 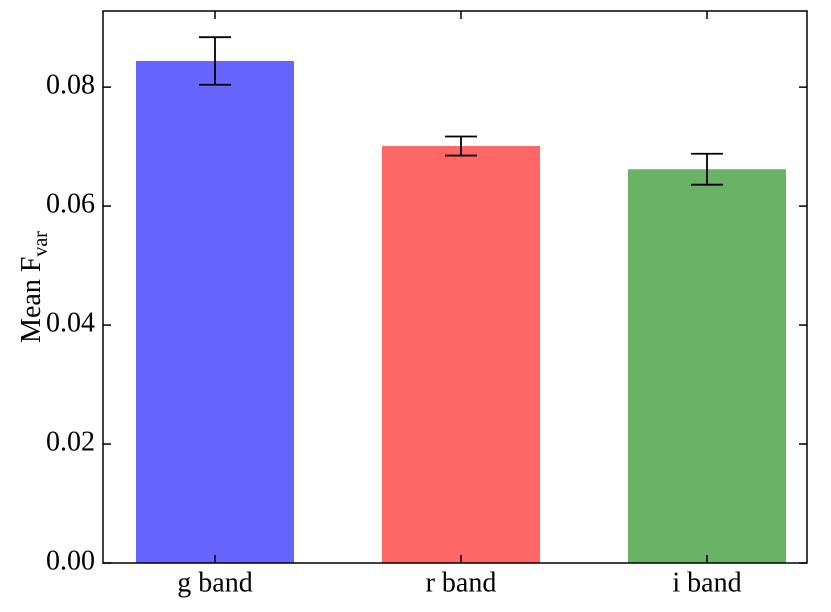 What do you see at coordinates (706, 582) in the screenshot?
I see `x-tick-label: i band` at bounding box center [706, 582].